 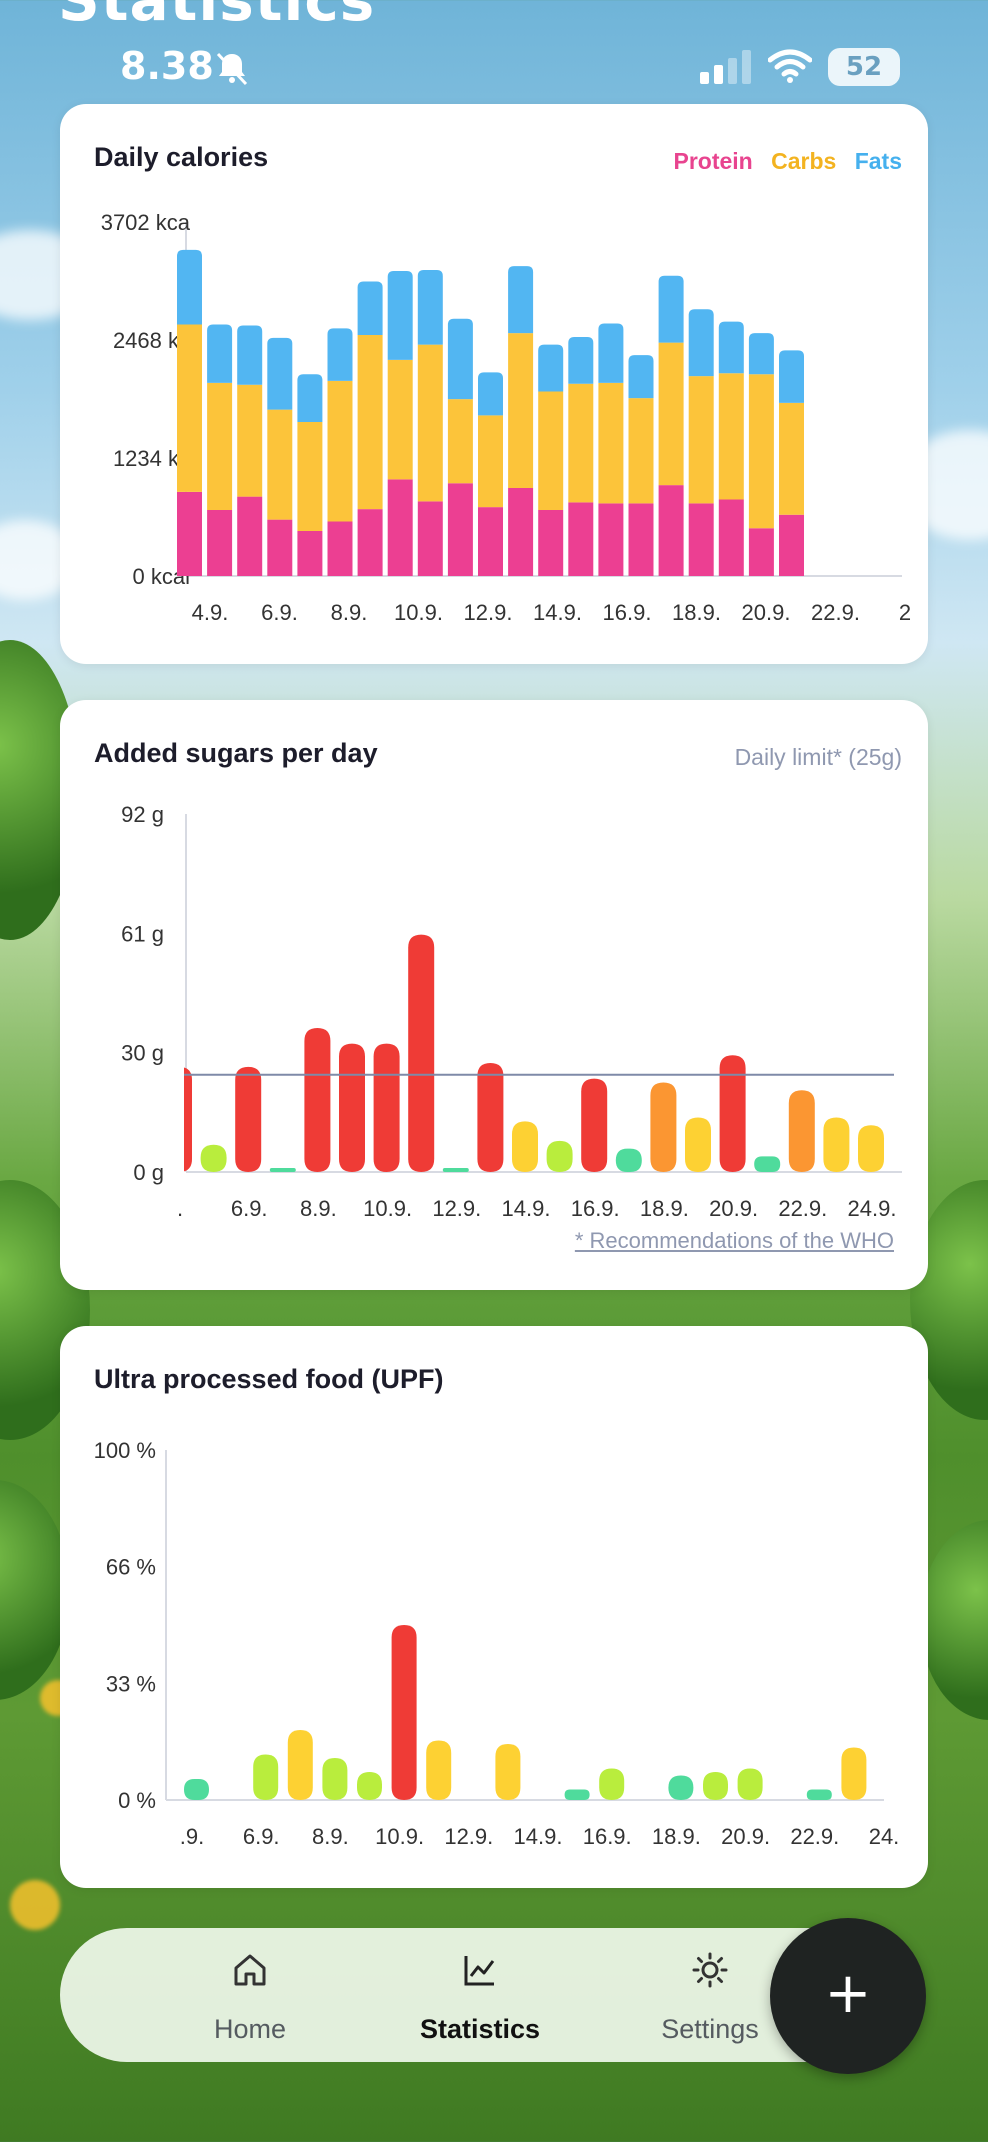 I want to click on upf-x-tick-label: 24., so click(x=884, y=1836).